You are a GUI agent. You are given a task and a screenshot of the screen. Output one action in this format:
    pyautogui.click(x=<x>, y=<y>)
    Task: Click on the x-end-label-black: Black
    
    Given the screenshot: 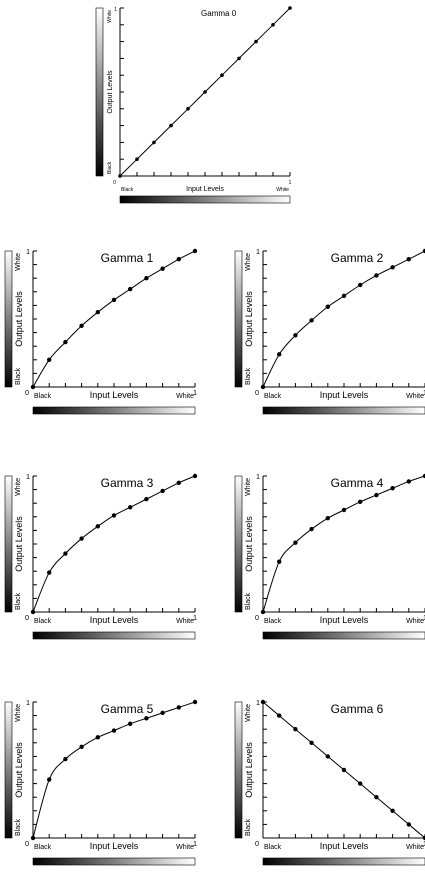 What is the action you would take?
    pyautogui.click(x=127, y=190)
    